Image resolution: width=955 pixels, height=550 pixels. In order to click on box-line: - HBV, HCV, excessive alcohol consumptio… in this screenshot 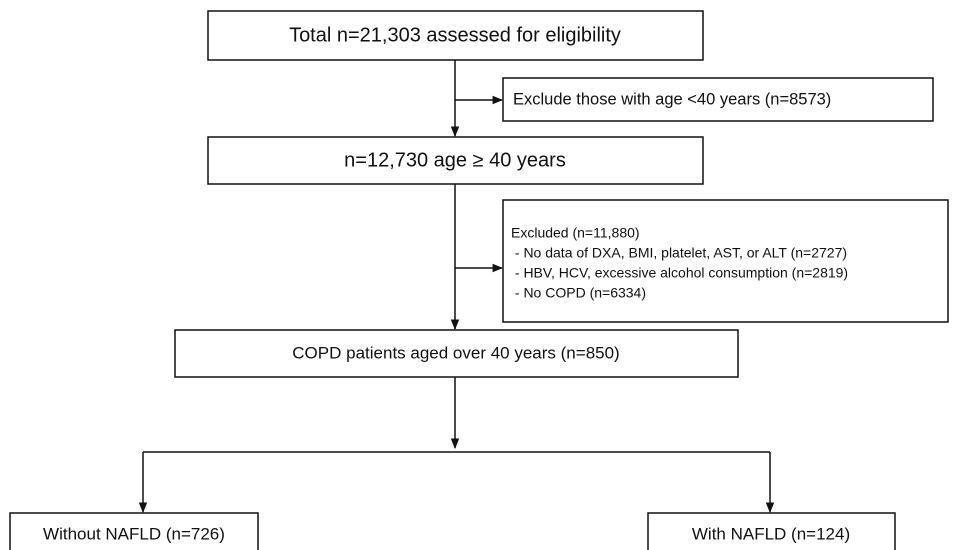, I will do `click(679, 273)`.